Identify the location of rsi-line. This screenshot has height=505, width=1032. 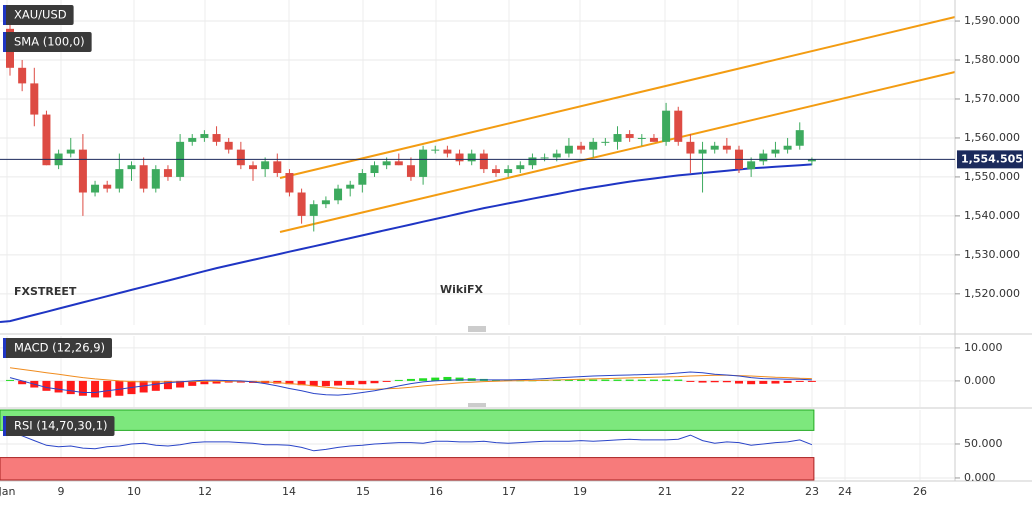
(411, 442).